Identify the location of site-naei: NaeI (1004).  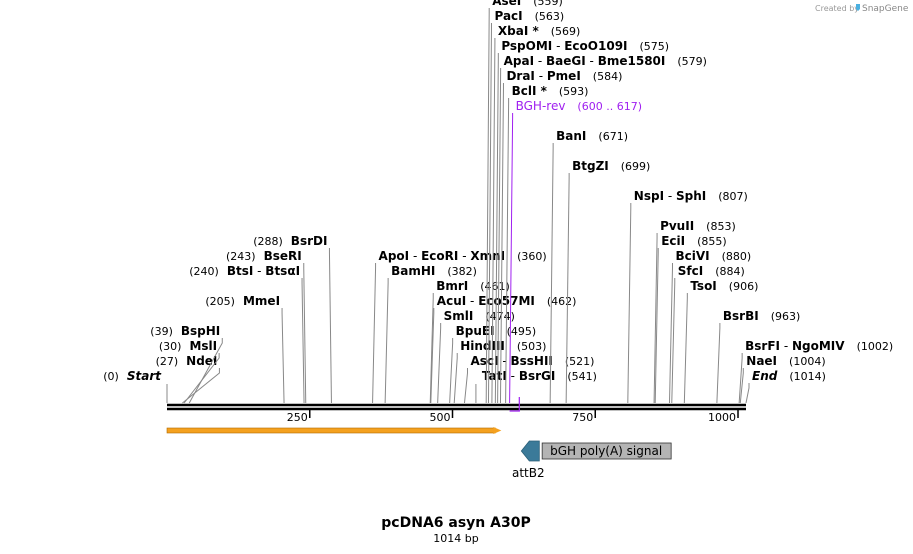
(782, 379).